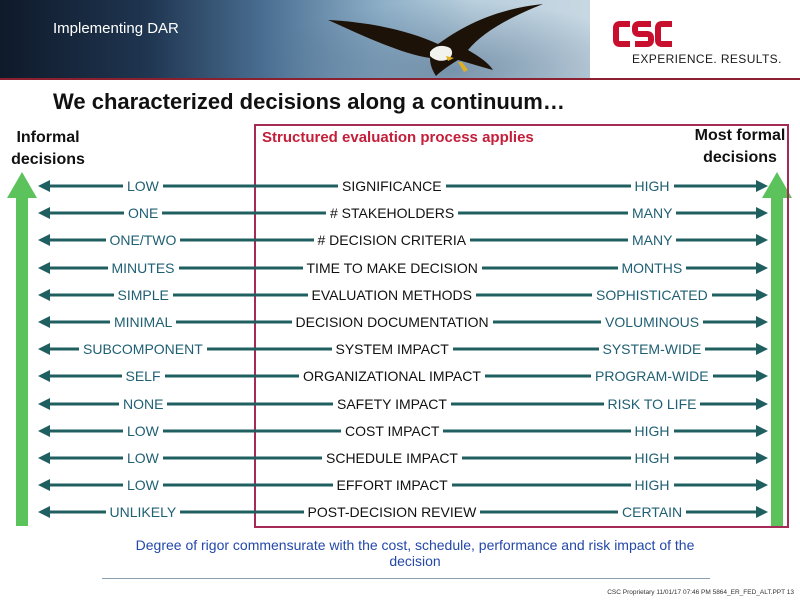 This screenshot has width=800, height=600. I want to click on header-banner: Implementing DAR EXPERIENCE. RESULTS., so click(400, 39).